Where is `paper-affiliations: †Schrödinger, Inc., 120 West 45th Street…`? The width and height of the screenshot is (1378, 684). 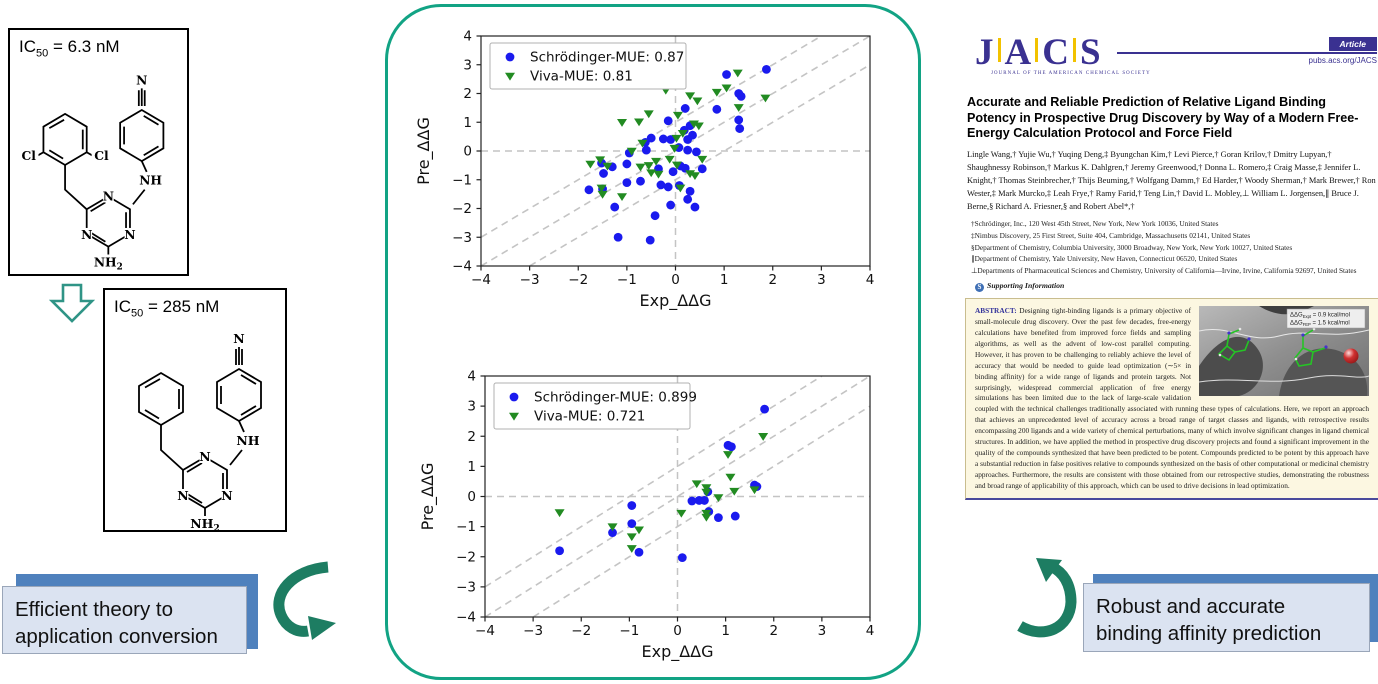 paper-affiliations: †Schrödinger, Inc., 120 West 45th Street… is located at coordinates (1174, 247).